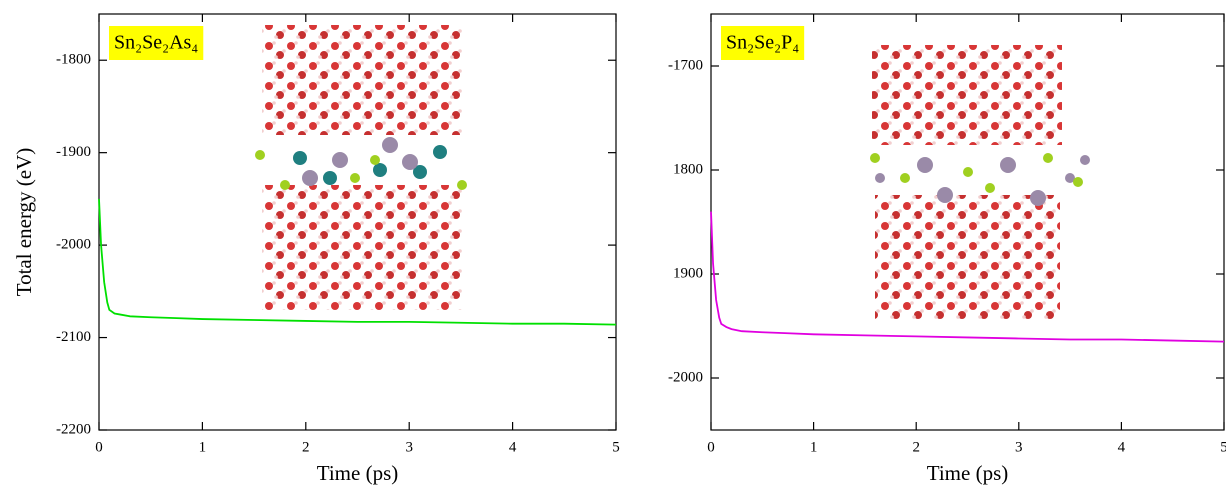 The height and width of the screenshot is (490, 1226). What do you see at coordinates (73, 429) in the screenshot?
I see `y-tick-label: -2200` at bounding box center [73, 429].